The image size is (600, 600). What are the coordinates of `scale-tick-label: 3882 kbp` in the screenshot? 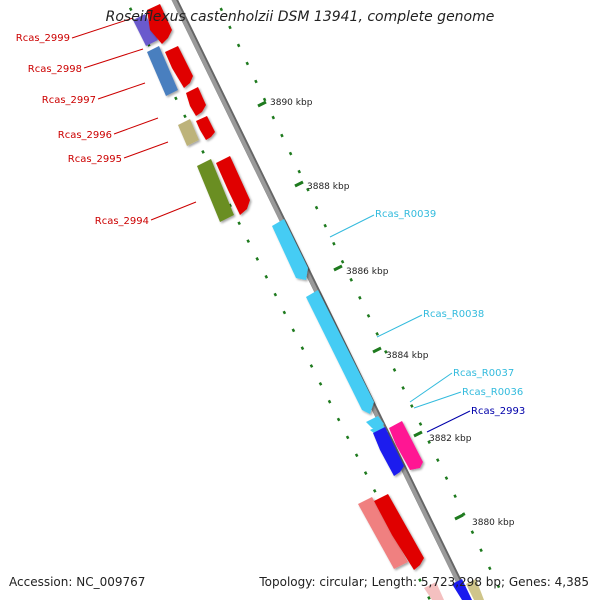 It's located at (450, 439).